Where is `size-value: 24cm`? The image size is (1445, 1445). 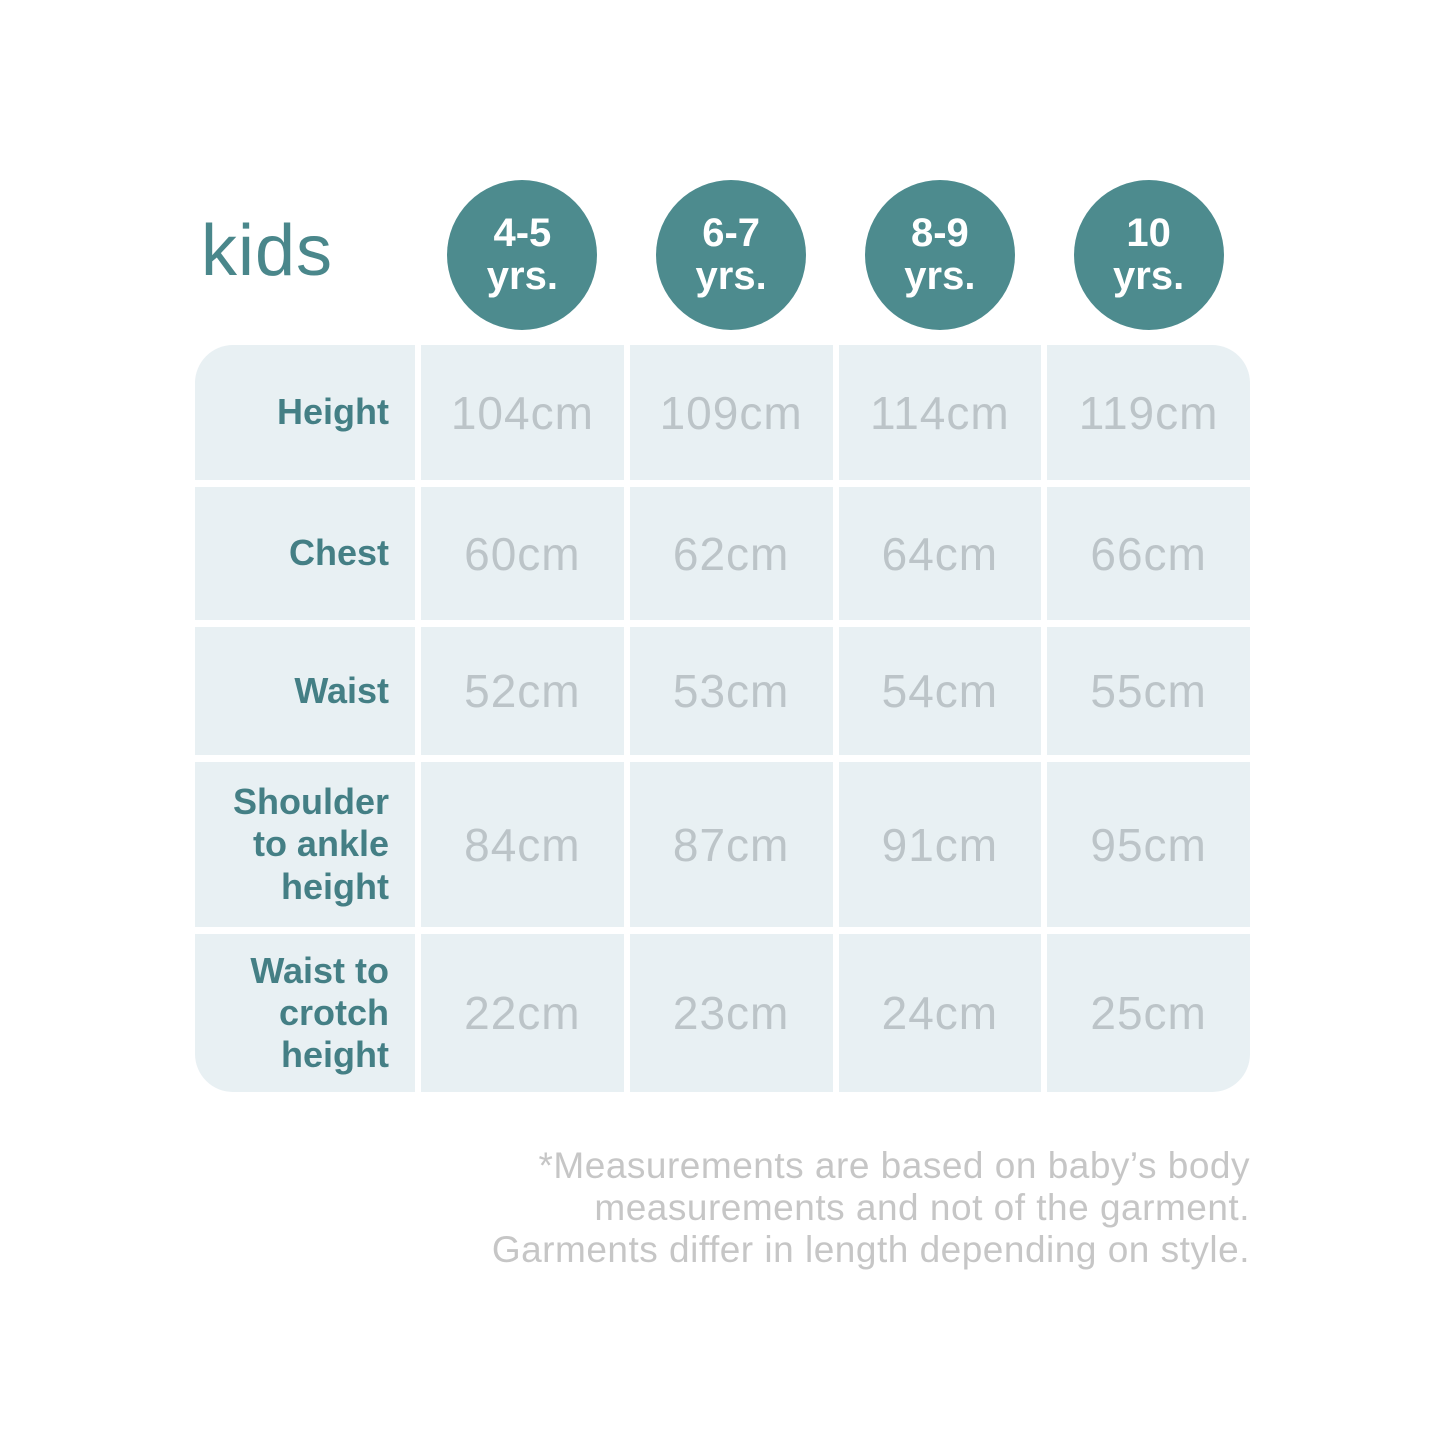 size-value: 24cm is located at coordinates (940, 1013).